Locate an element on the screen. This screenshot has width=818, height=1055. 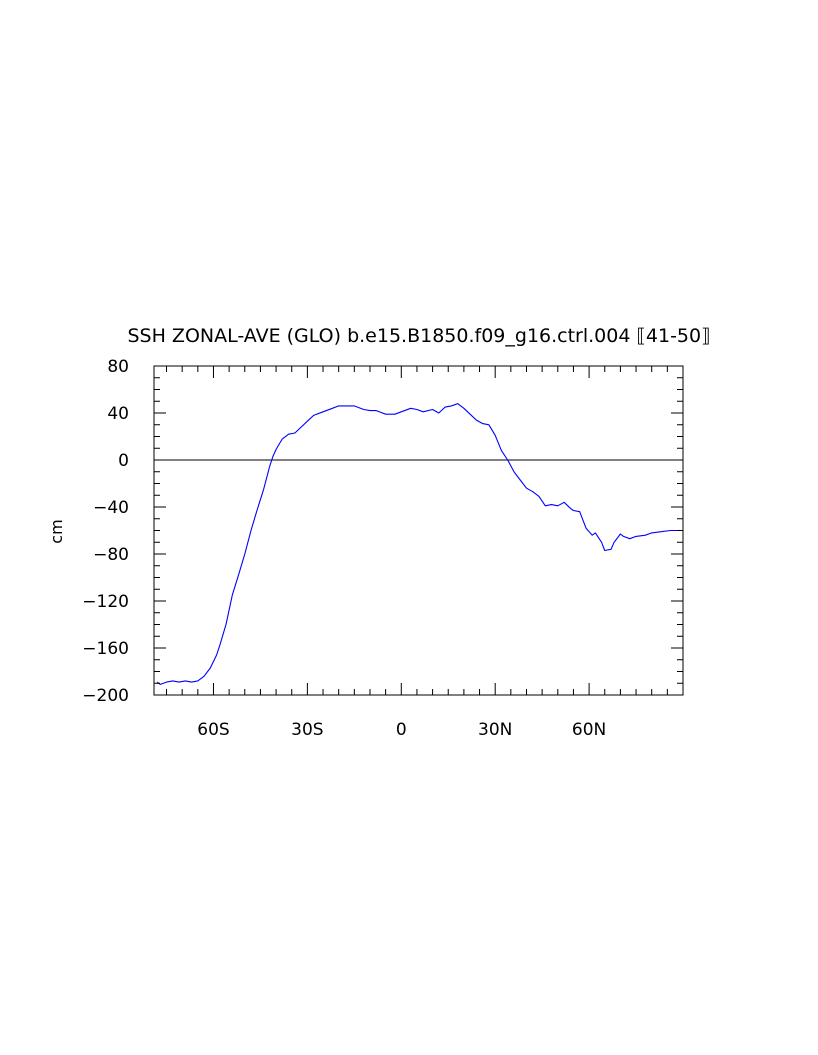
x-tick-label: 60N is located at coordinates (589, 730).